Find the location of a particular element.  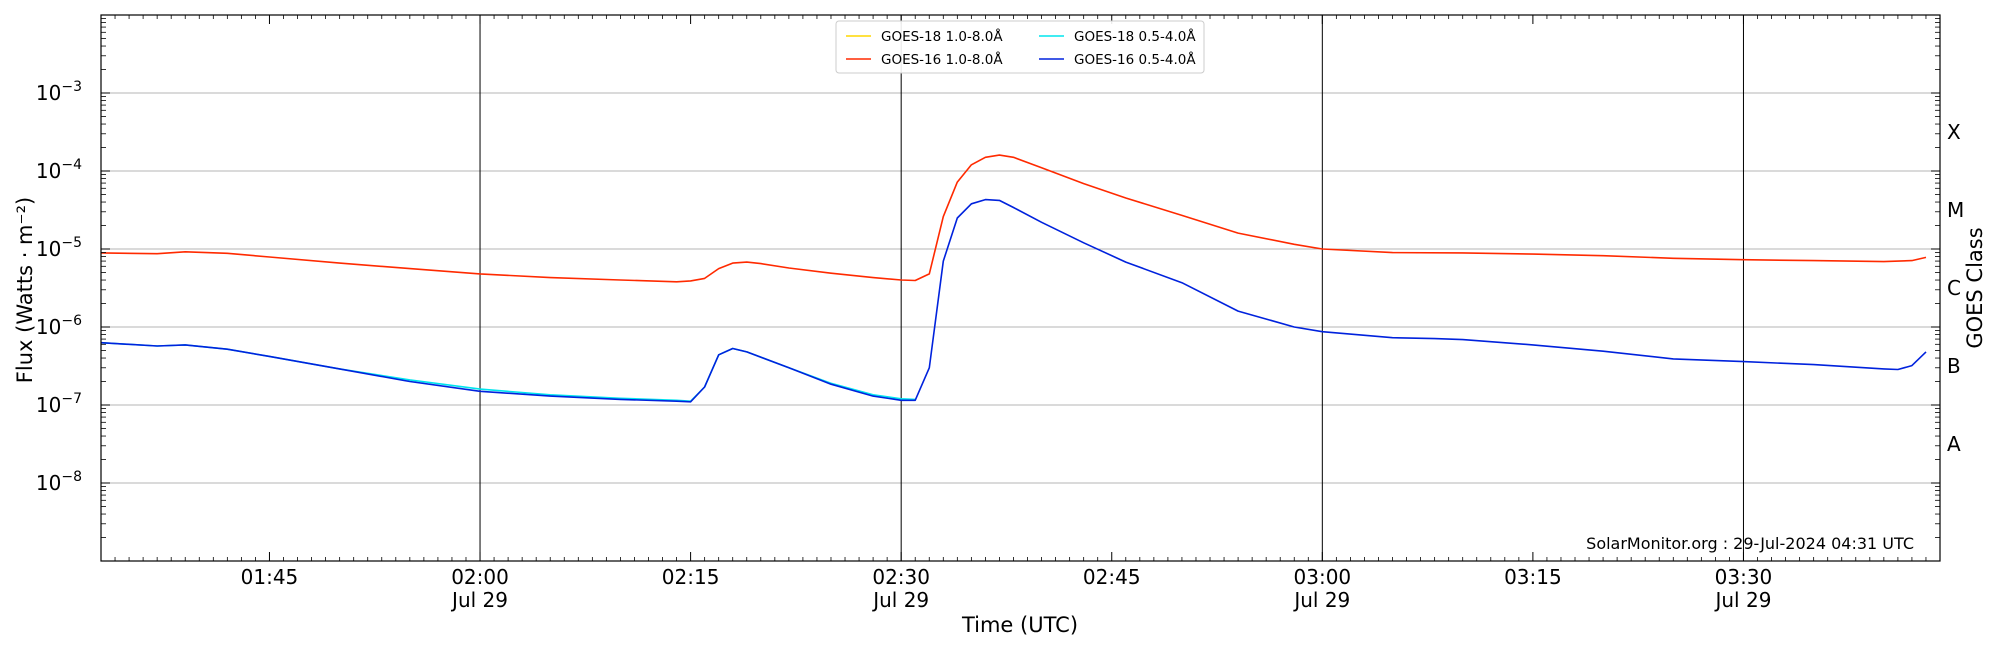

x-axis-title: Time (UTC) is located at coordinates (1019, 625).